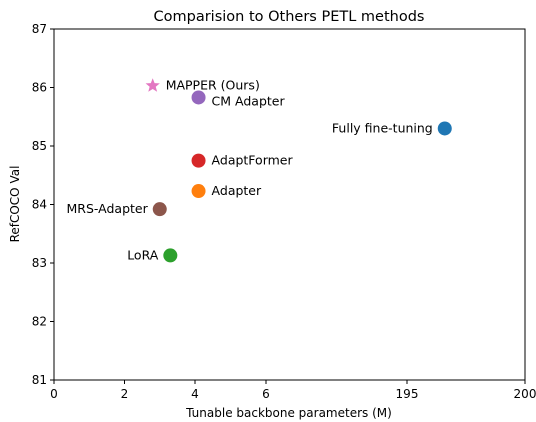 This screenshot has height=422, width=536. What do you see at coordinates (288, 413) in the screenshot?
I see `x-axis-label: Tunable backbone parameters (M)` at bounding box center [288, 413].